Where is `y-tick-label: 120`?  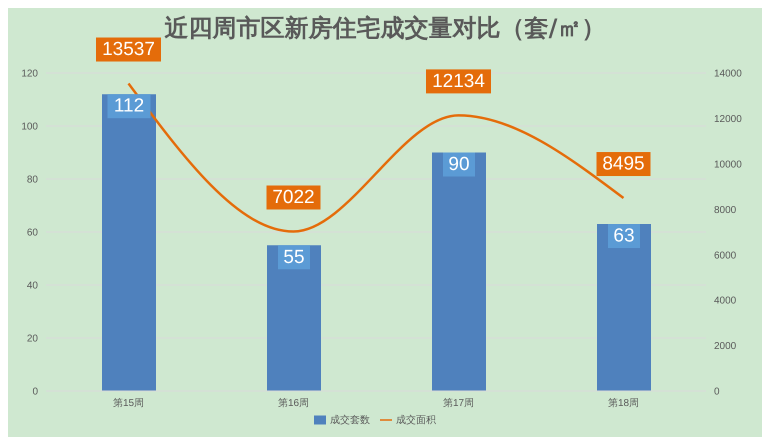 y-tick-label: 120 is located at coordinates (29, 74).